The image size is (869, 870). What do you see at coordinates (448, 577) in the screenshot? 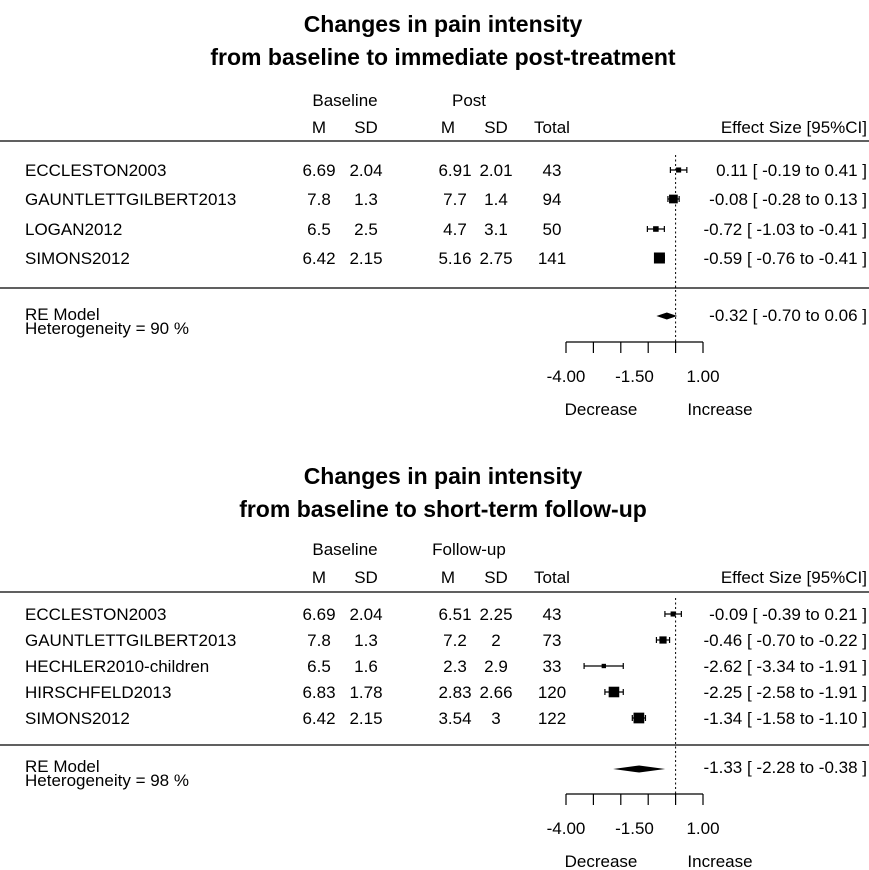
I see `panel-2-col-m2: M` at bounding box center [448, 577].